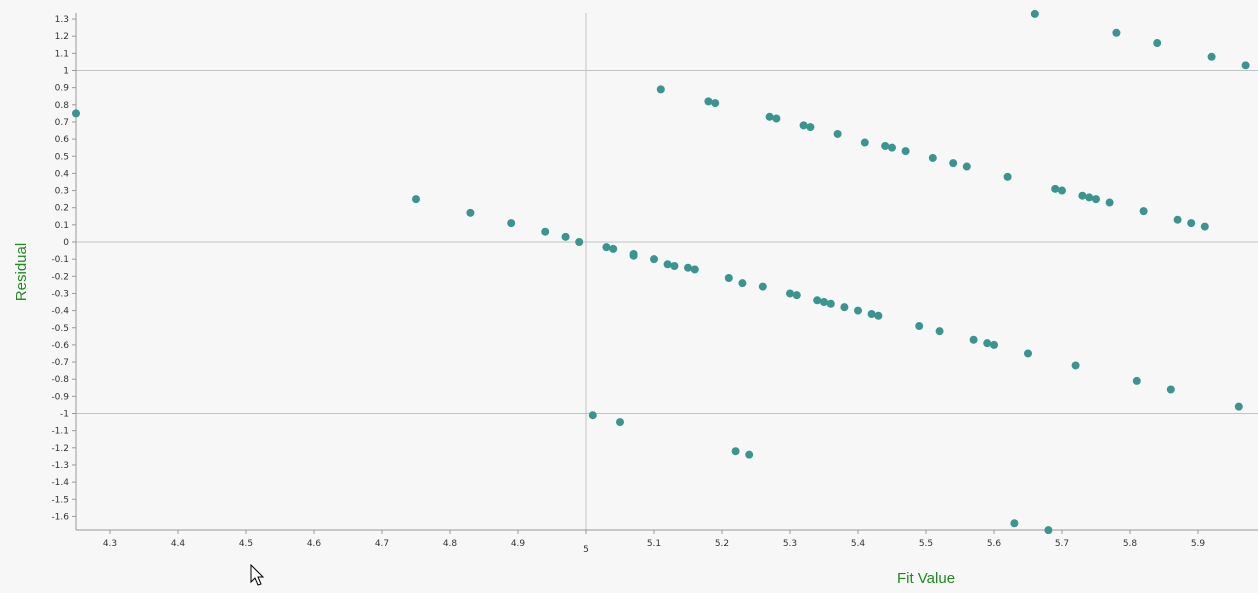  What do you see at coordinates (62, 37) in the screenshot?
I see `y-tick-label: 1.2` at bounding box center [62, 37].